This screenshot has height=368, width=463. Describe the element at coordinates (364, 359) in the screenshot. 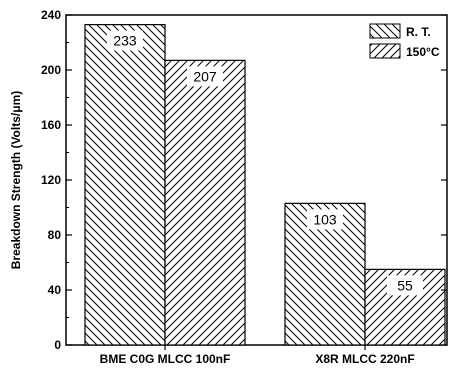

I see `x-tick-label: X8R MLCC 220nF` at that location.